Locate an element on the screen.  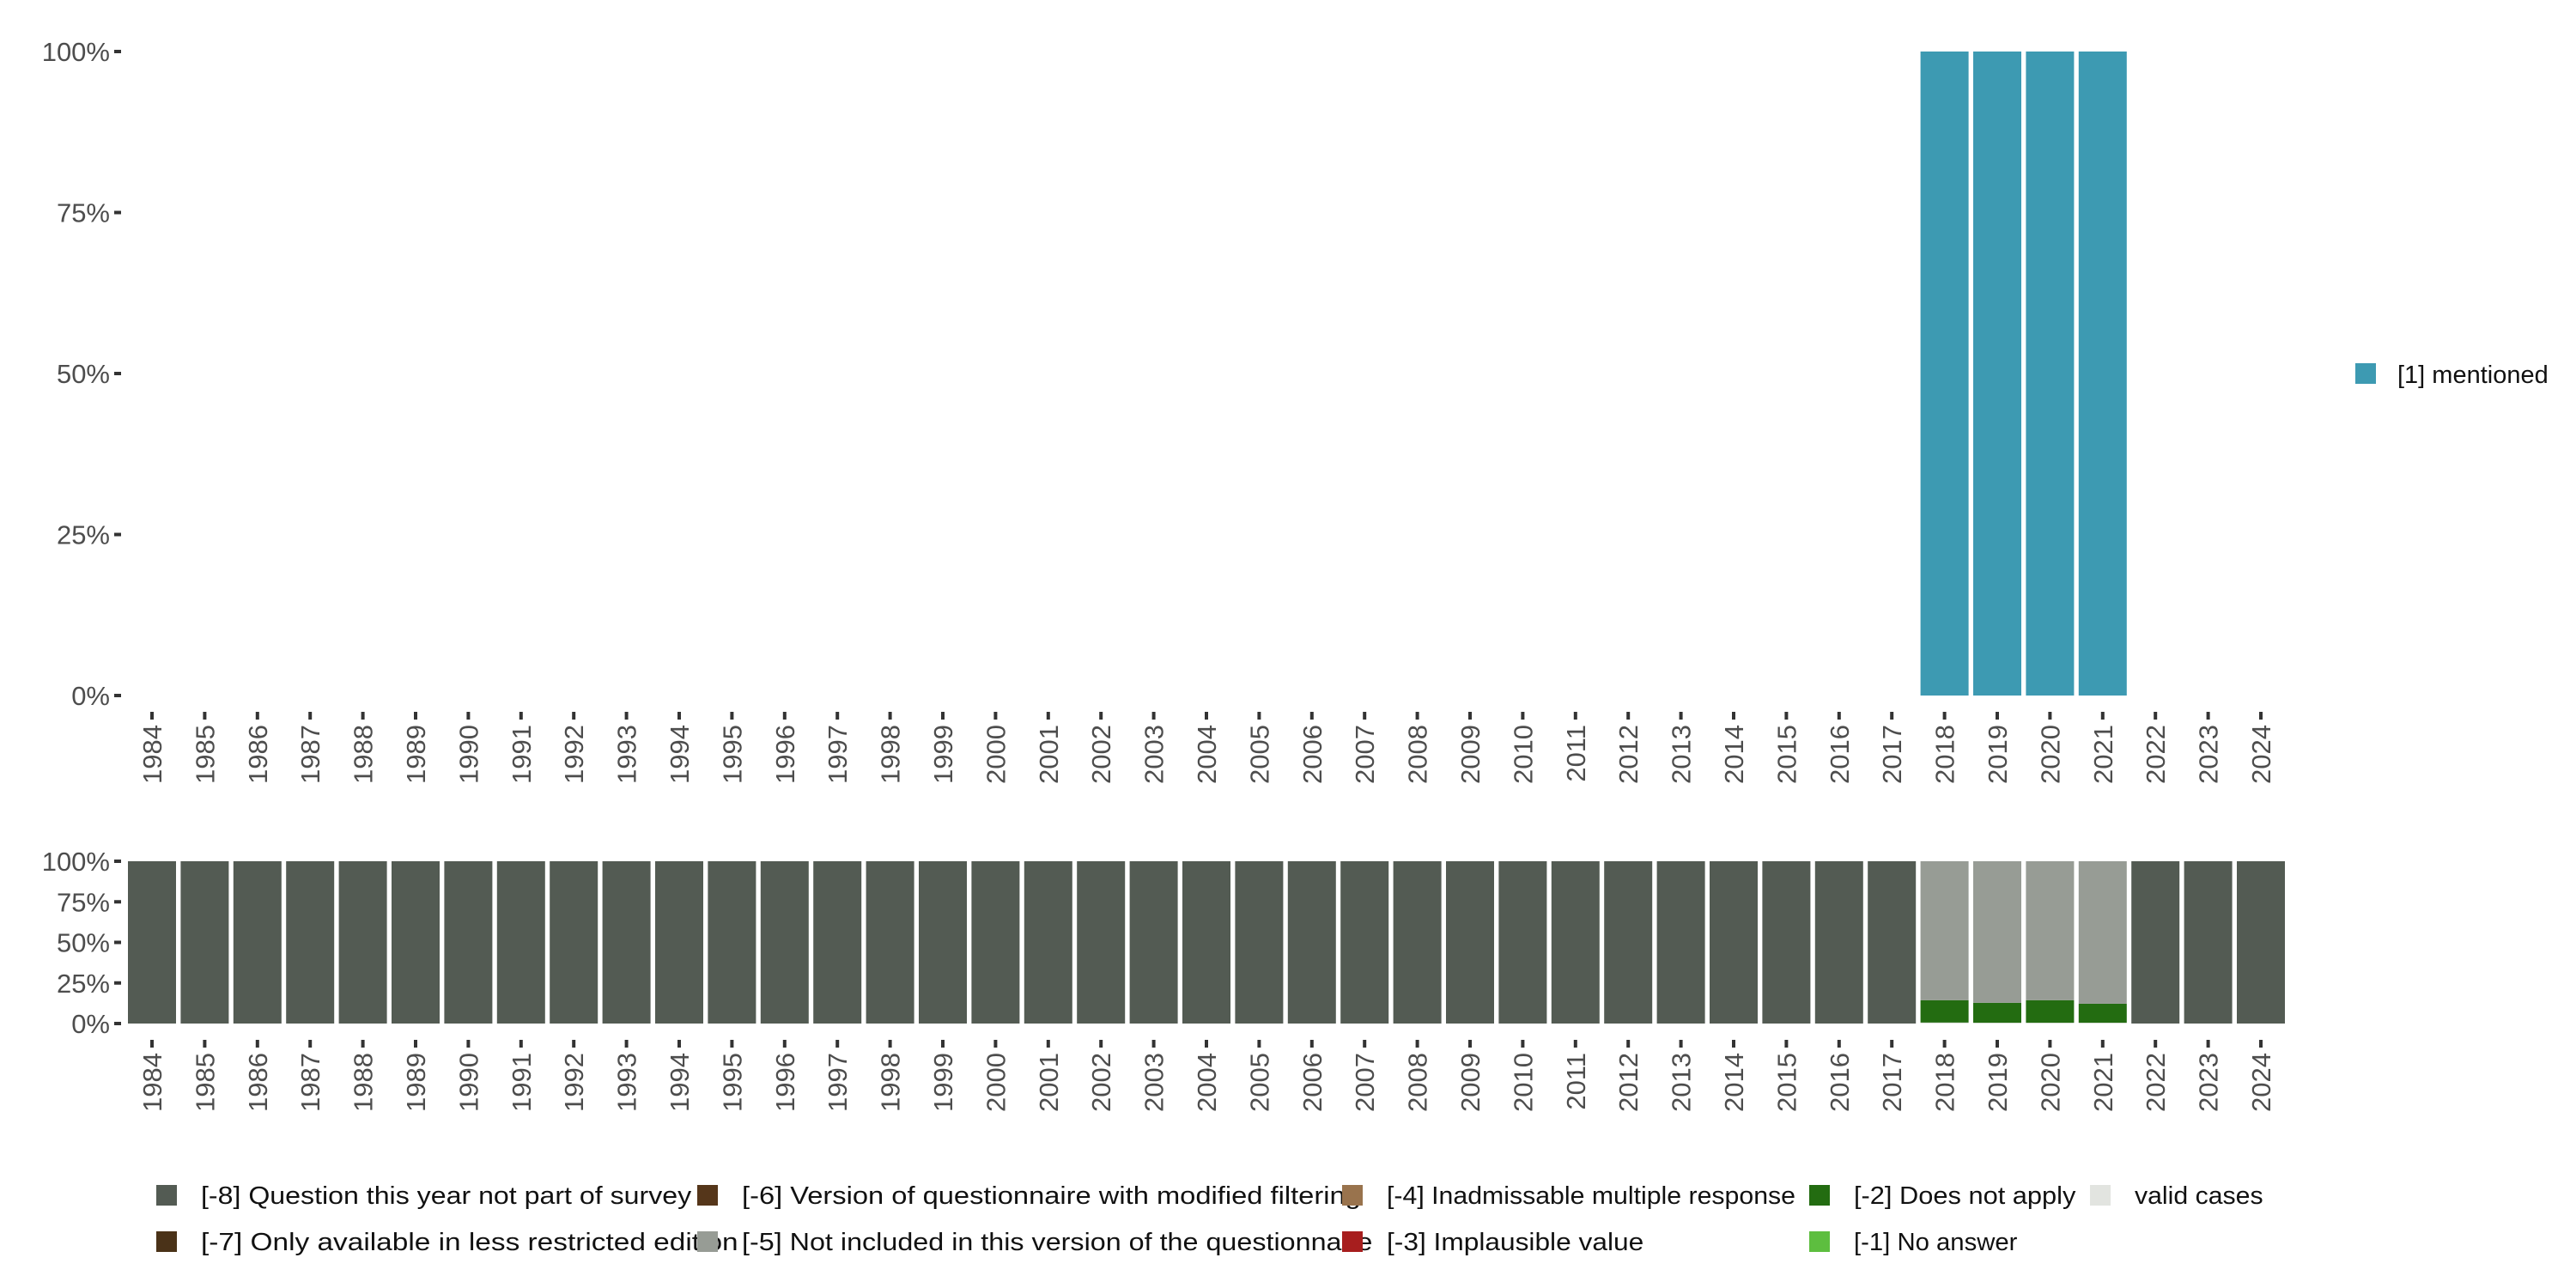
bar-2004 is located at coordinates (1206, 943).